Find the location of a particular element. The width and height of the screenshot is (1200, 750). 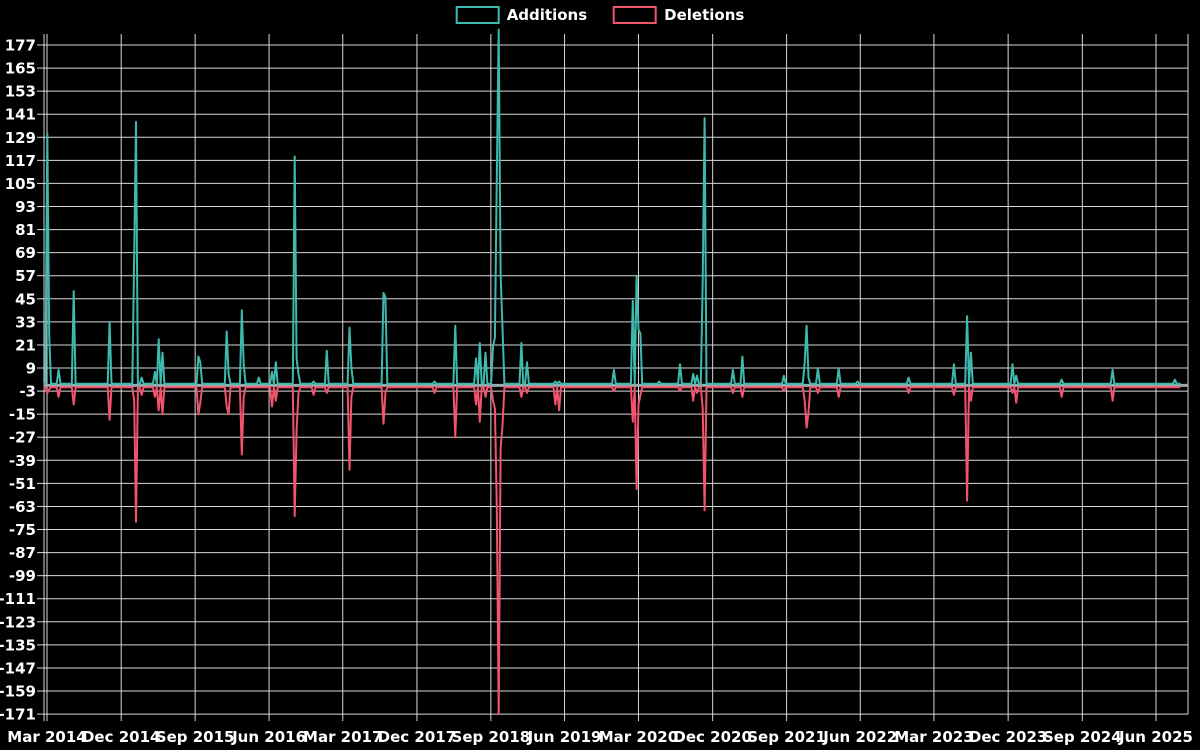

x-tick-label: Sep 2015 is located at coordinates (195, 737).